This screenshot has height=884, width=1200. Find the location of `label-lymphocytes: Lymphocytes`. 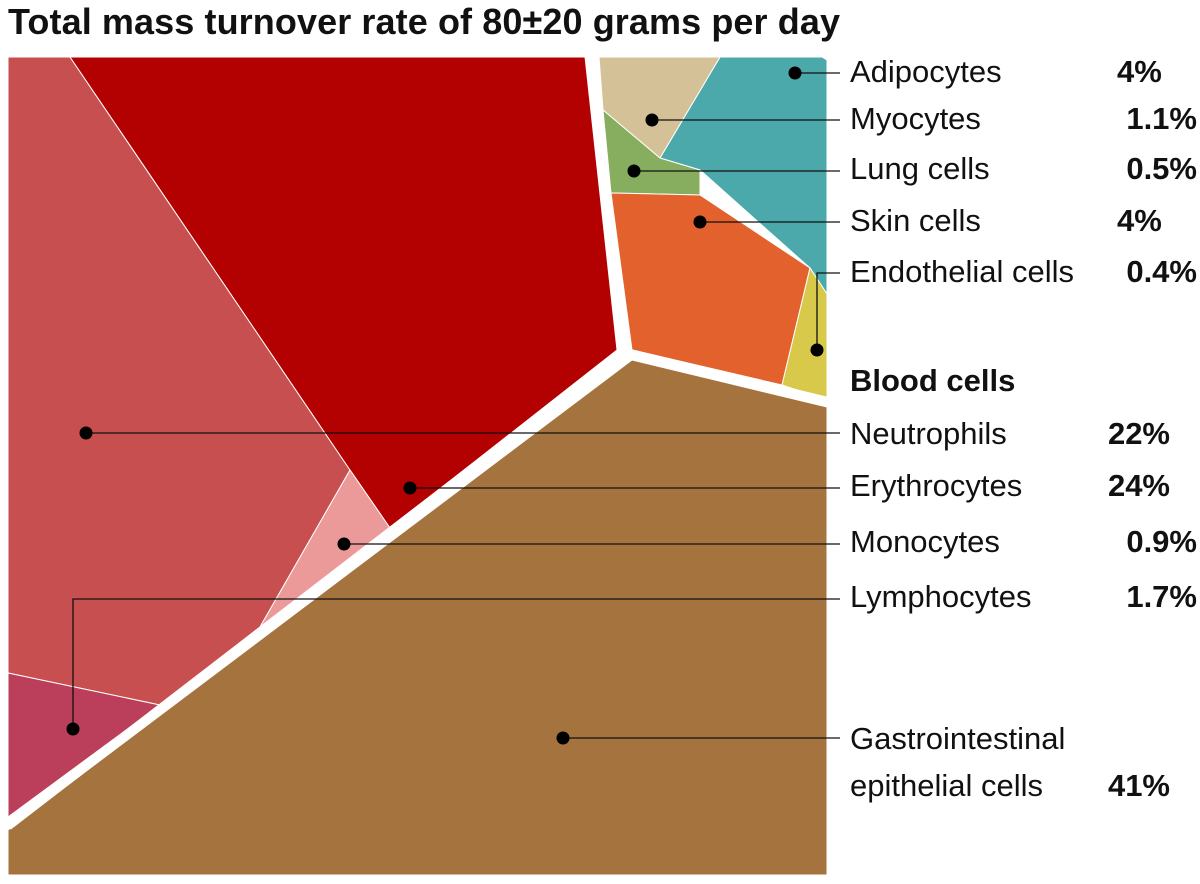

label-lymphocytes: Lymphocytes is located at coordinates (941, 596).